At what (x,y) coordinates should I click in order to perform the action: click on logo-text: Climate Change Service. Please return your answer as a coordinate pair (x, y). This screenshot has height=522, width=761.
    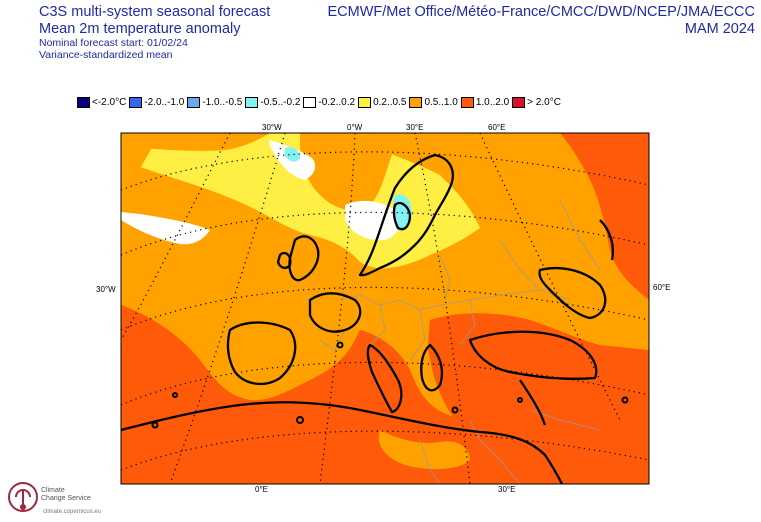
    Looking at the image, I should click on (66, 494).